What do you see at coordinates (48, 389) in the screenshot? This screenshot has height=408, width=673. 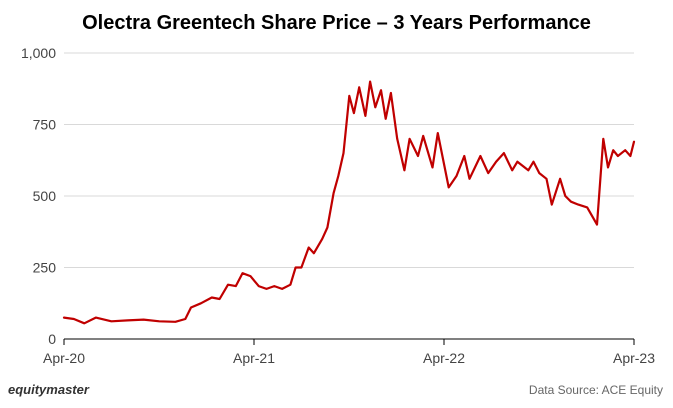 I see `brand-logo-text: equitymaster` at bounding box center [48, 389].